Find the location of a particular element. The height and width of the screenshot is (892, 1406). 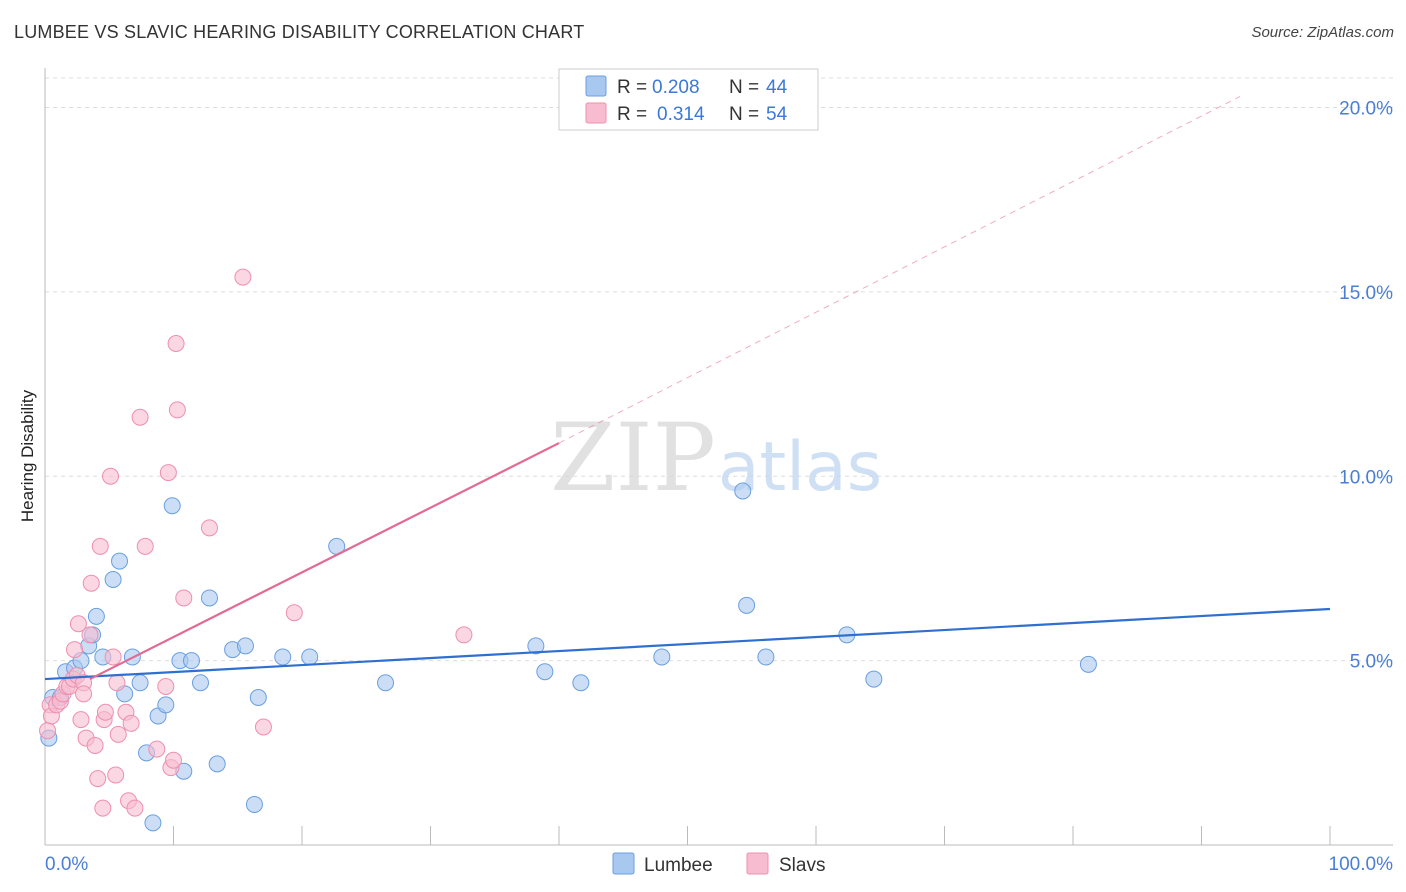

legend-n-label-lumbee: N = is located at coordinates (744, 87).